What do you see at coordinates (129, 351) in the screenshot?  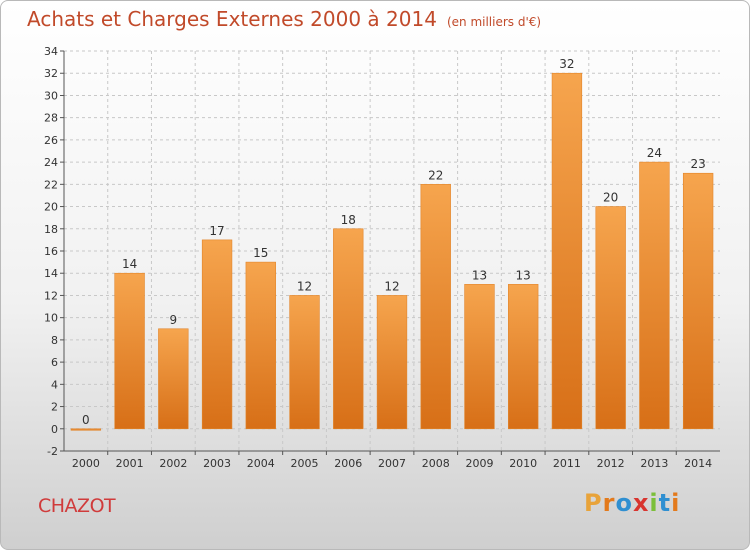 I see `bar-2001` at bounding box center [129, 351].